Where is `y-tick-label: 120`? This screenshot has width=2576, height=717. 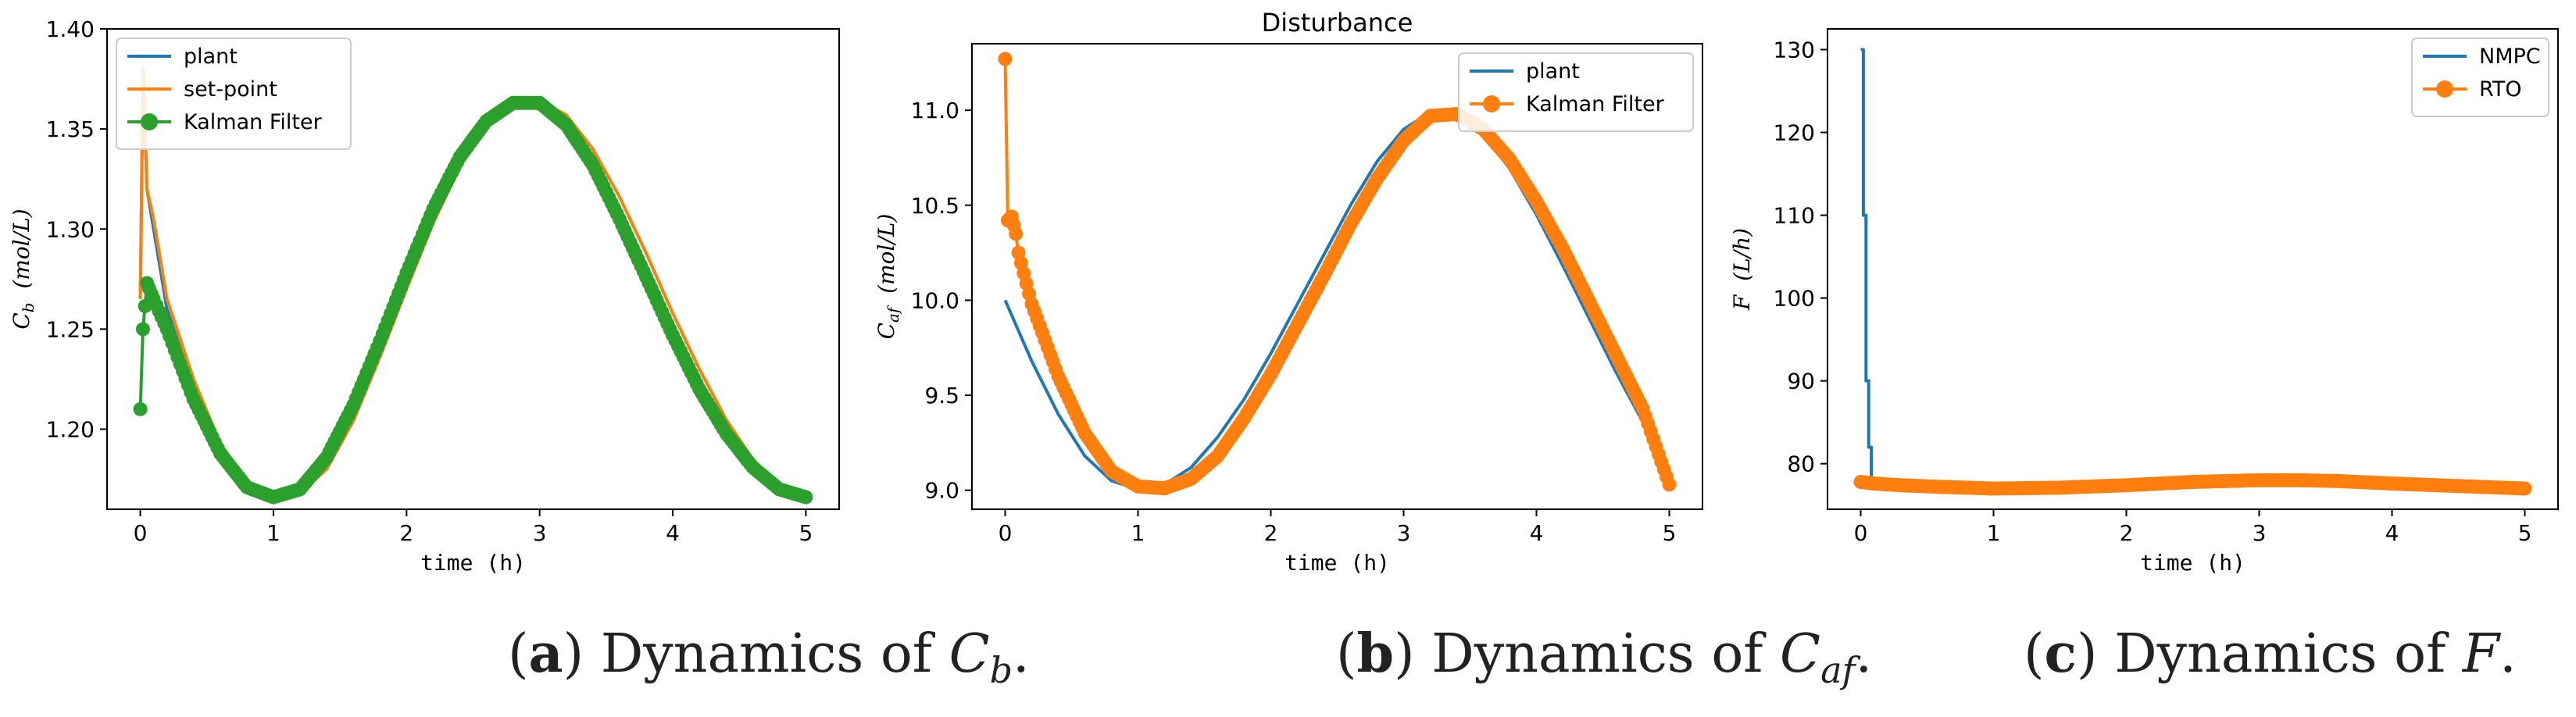 y-tick-label: 120 is located at coordinates (1795, 133).